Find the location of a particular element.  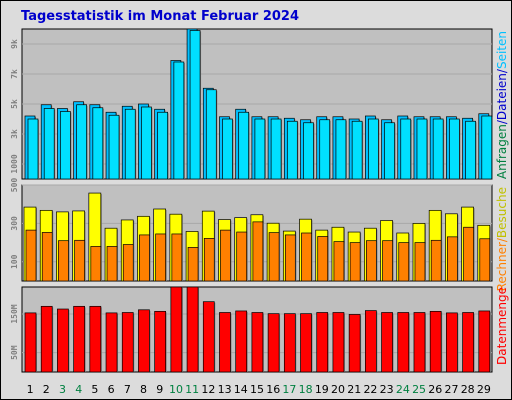

day-label-27: 27 is located at coordinates (451, 389).